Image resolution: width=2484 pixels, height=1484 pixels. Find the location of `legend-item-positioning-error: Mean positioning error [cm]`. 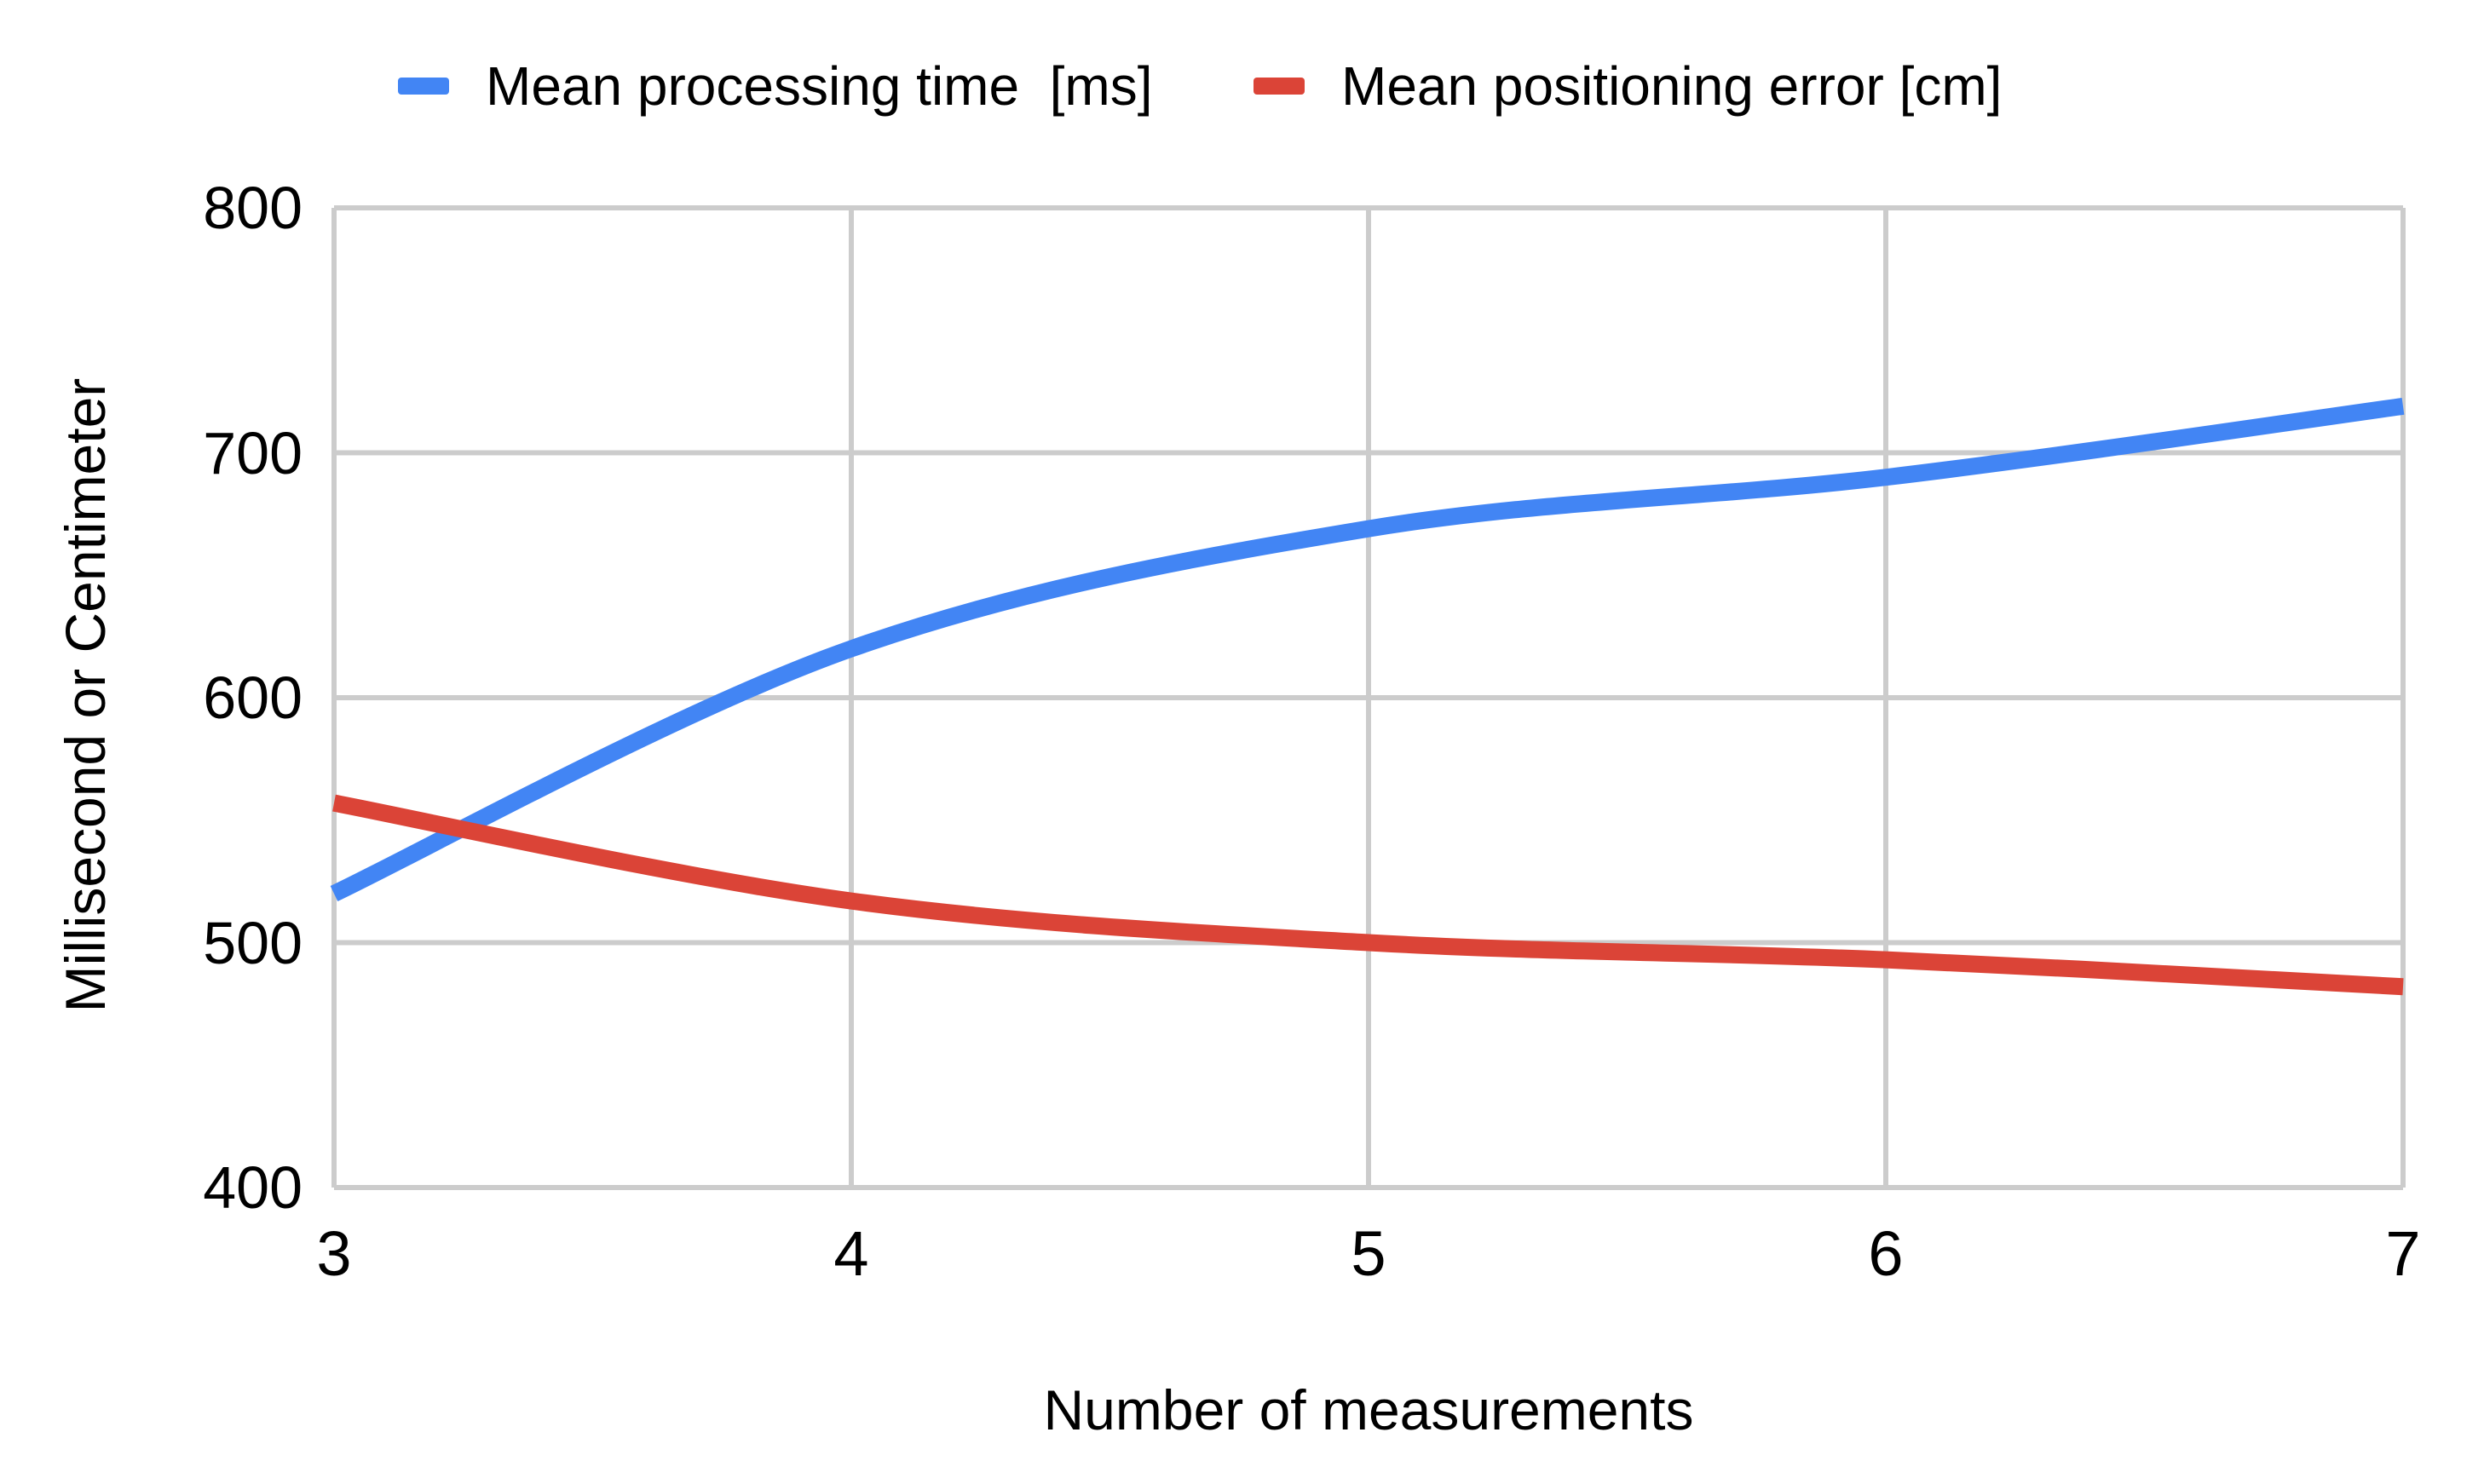

legend-item-positioning-error: Mean positioning error [cm] is located at coordinates (1628, 86).